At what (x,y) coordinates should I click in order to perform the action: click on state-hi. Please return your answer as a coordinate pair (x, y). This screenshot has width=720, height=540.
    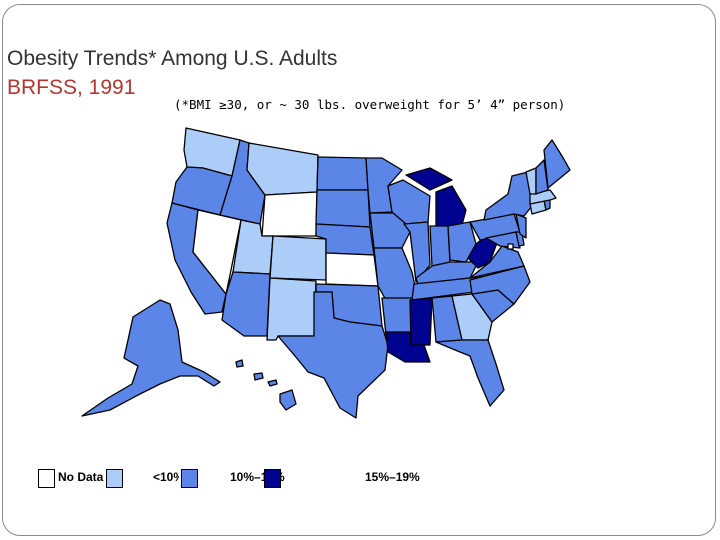
    Looking at the image, I should click on (266, 385).